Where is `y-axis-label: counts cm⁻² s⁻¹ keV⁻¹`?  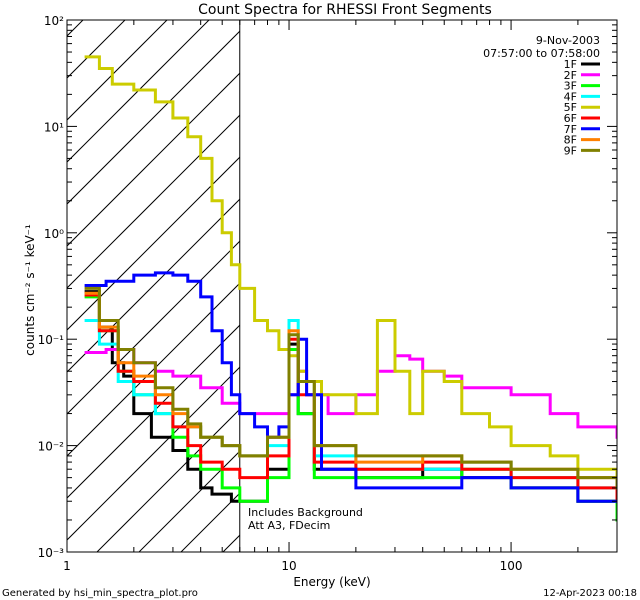 y-axis-label: counts cm⁻² s⁻¹ keV⁻¹ is located at coordinates (30, 290).